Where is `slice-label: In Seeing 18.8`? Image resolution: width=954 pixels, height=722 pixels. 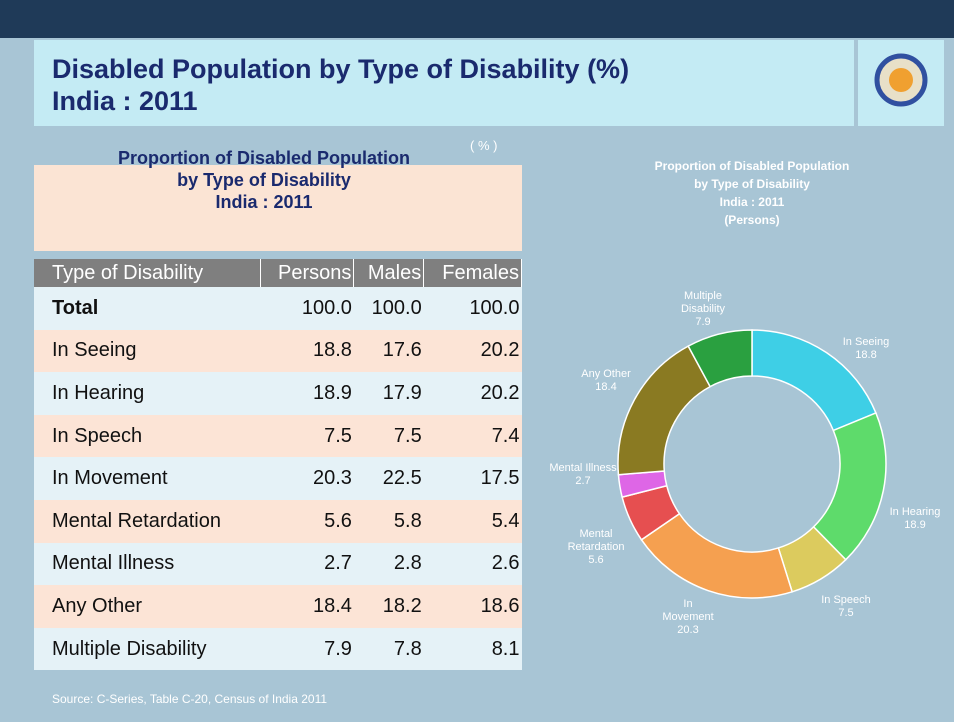
slice-label: In Seeing 18.8 is located at coordinates (866, 349).